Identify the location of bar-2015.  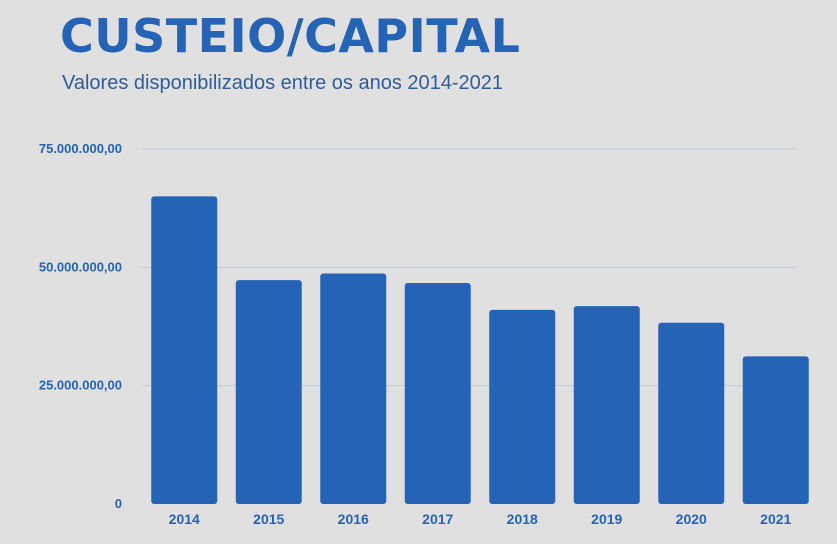
(268, 392).